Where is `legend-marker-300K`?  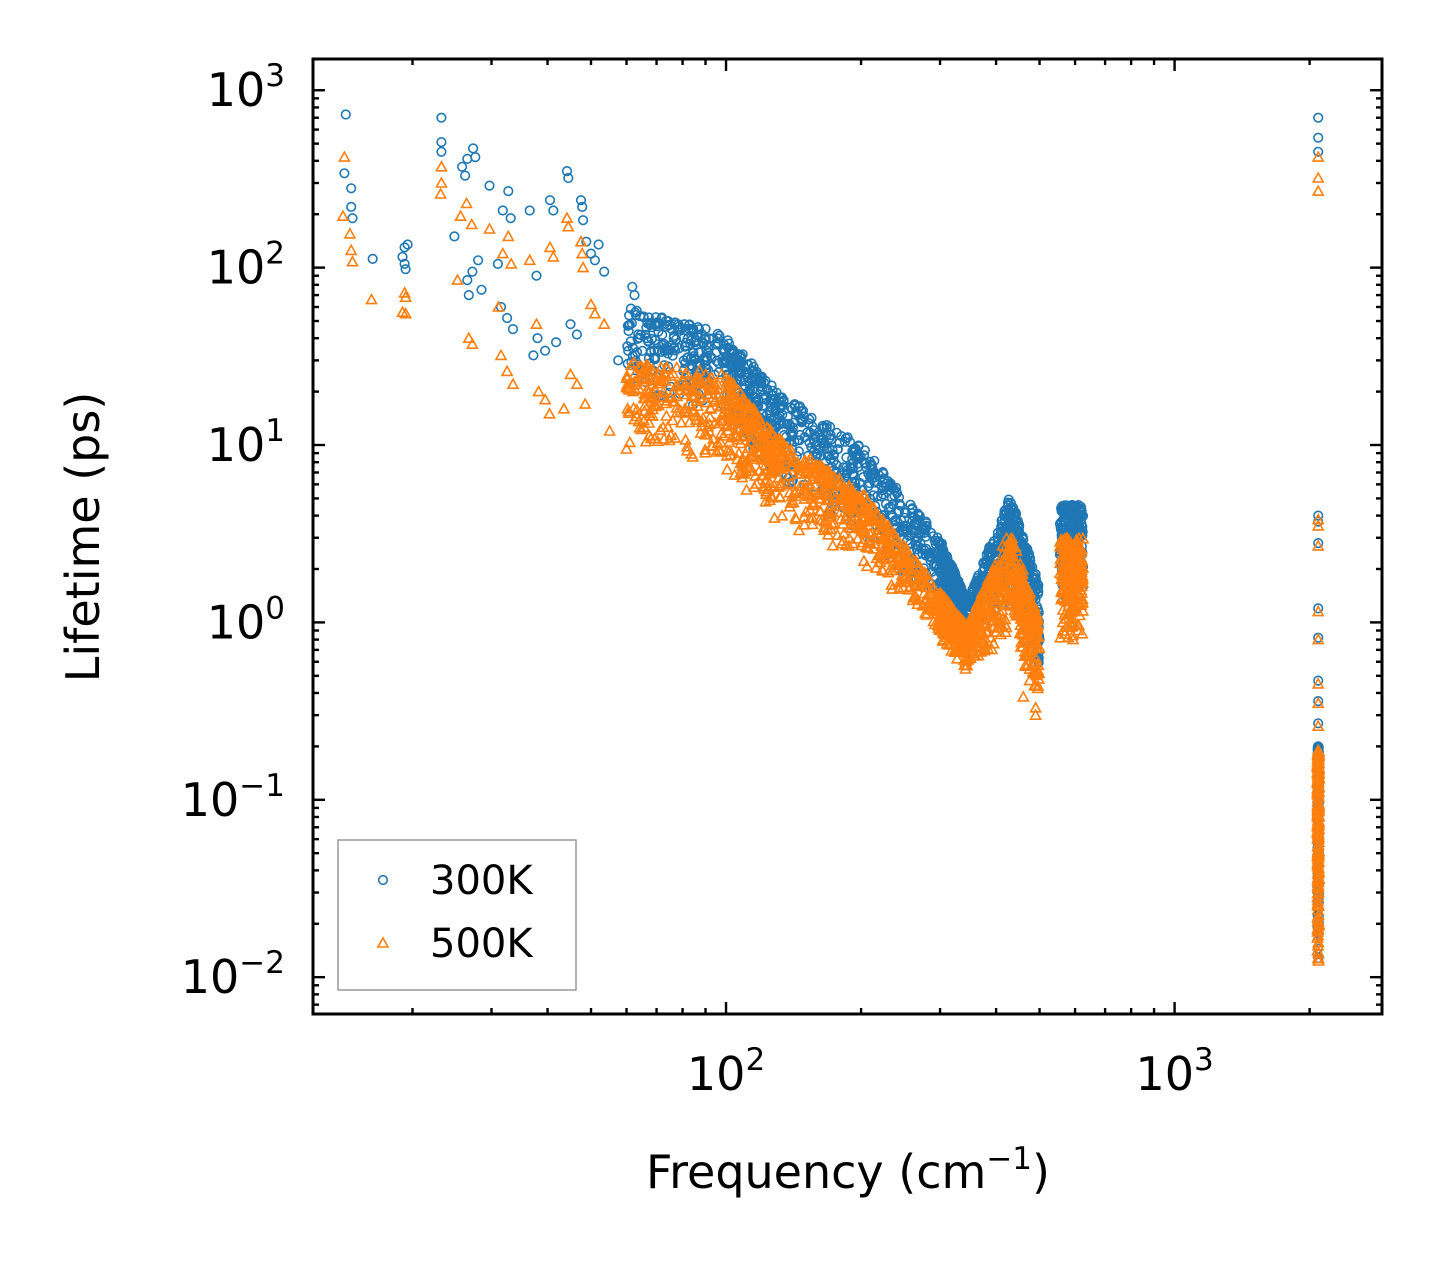 legend-marker-300K is located at coordinates (383, 880).